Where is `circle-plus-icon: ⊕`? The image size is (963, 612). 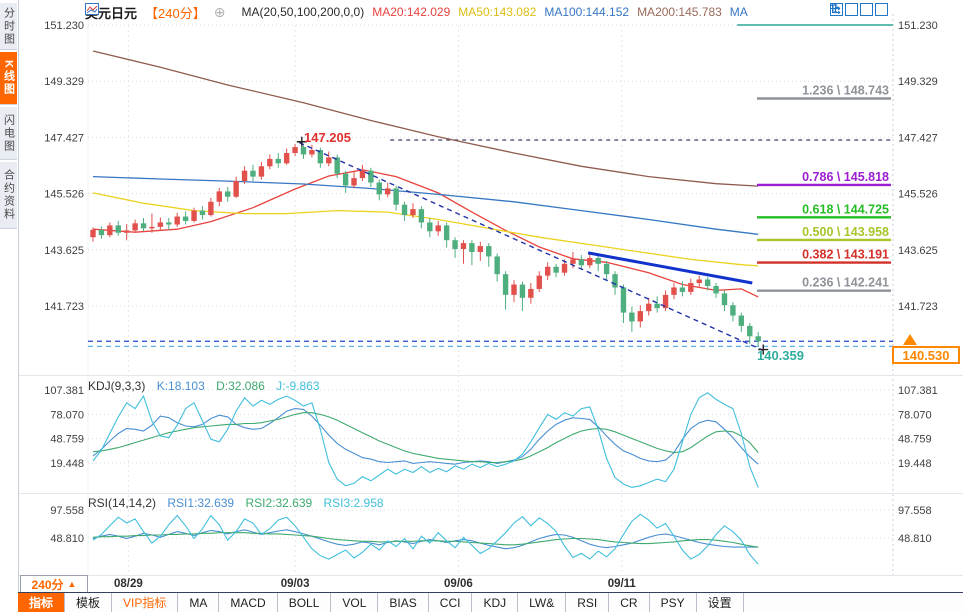
circle-plus-icon: ⊕ is located at coordinates (219, 12).